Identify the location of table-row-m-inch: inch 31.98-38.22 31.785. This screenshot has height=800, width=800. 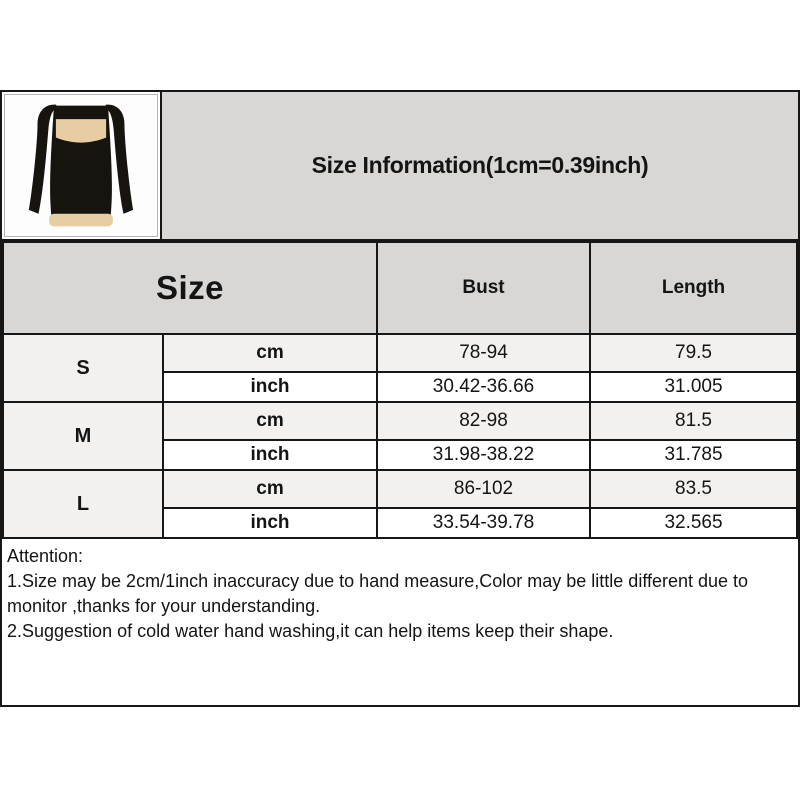
(400, 455).